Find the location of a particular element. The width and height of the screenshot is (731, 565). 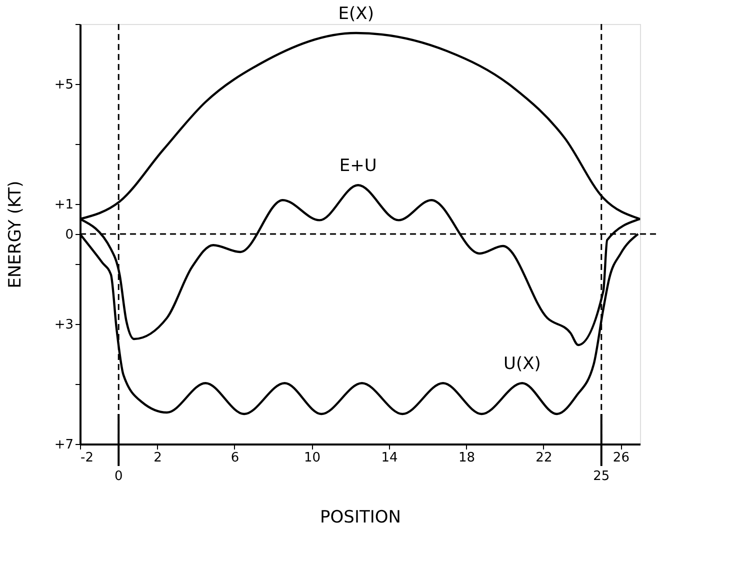

series-label: E+U is located at coordinates (358, 166).